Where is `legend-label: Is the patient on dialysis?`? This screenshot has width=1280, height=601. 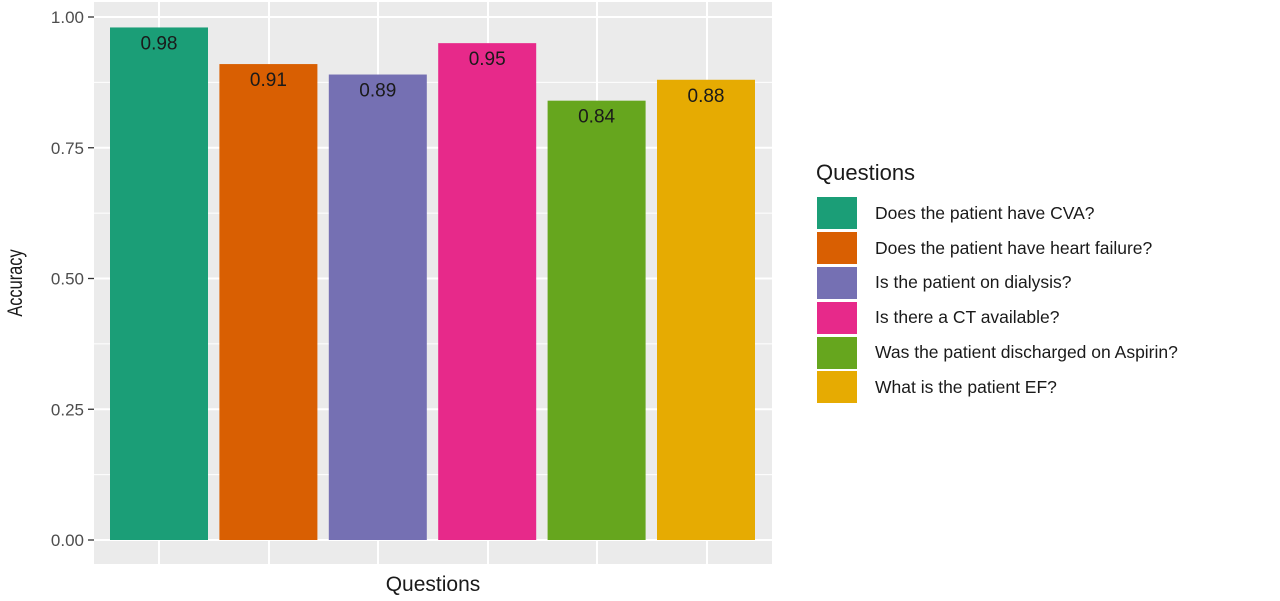 legend-label: Is the patient on dialysis? is located at coordinates (973, 282).